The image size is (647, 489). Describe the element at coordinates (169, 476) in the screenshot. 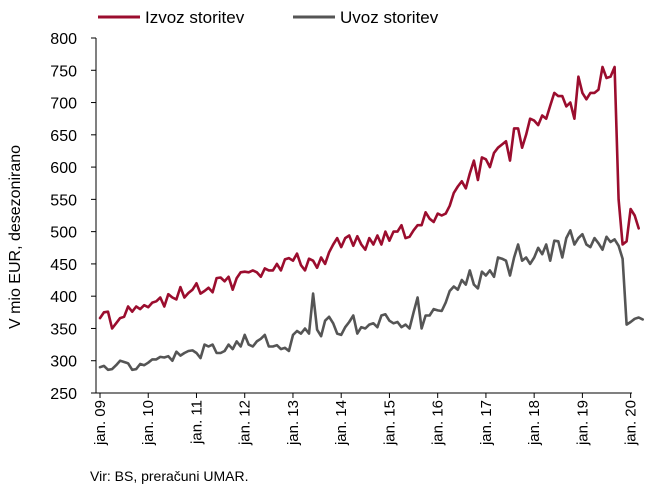

I see `source-note: Vir: BS, preračuni UMAR.` at that location.